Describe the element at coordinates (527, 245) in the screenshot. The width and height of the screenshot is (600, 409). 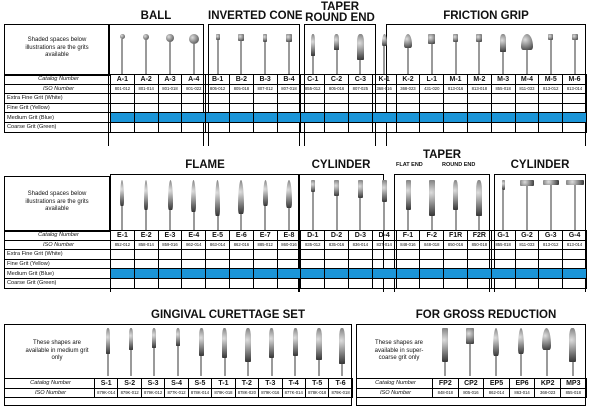
I see `iso-number: 811-033` at that location.